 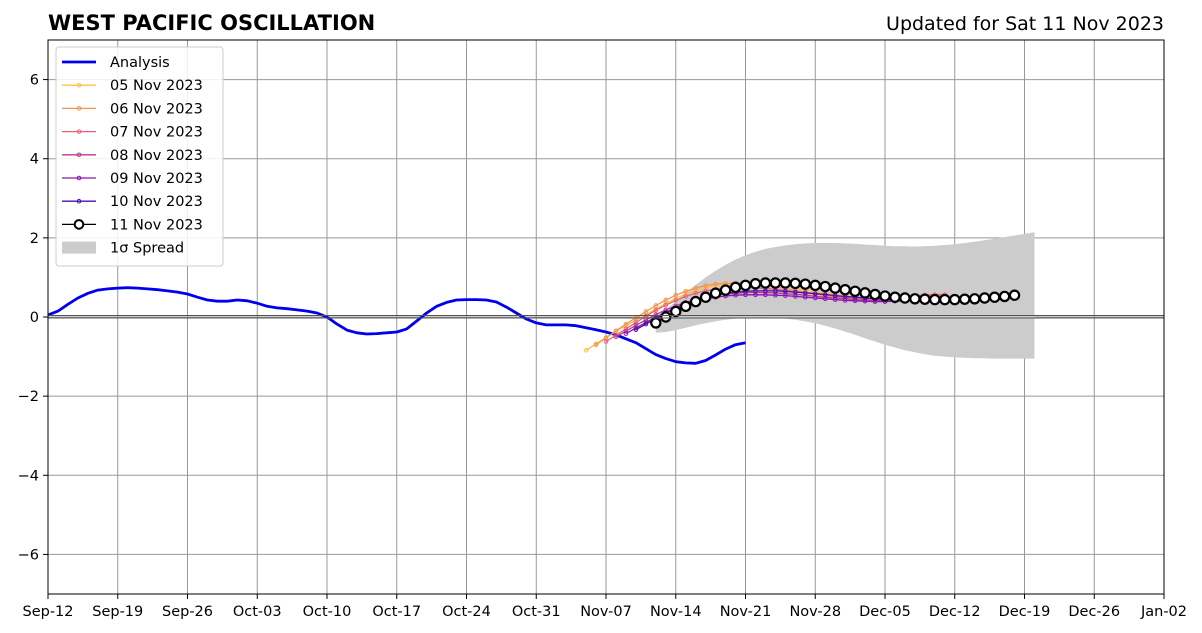 What do you see at coordinates (466, 612) in the screenshot?
I see `x-tick-label: Oct-24` at bounding box center [466, 612].